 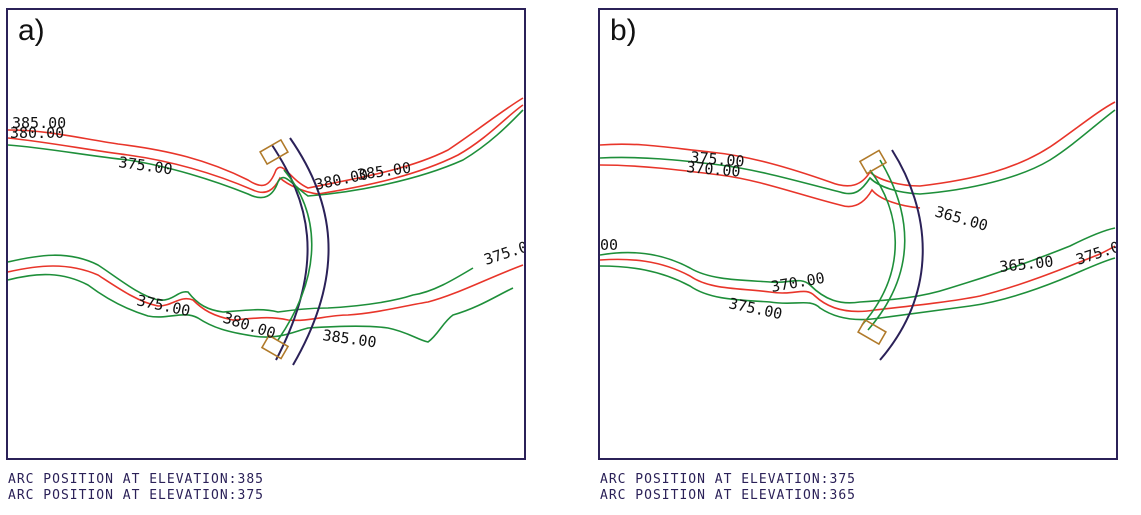 What do you see at coordinates (961, 219) in the screenshot?
I see `contour-label-b-3: 365.00` at bounding box center [961, 219].